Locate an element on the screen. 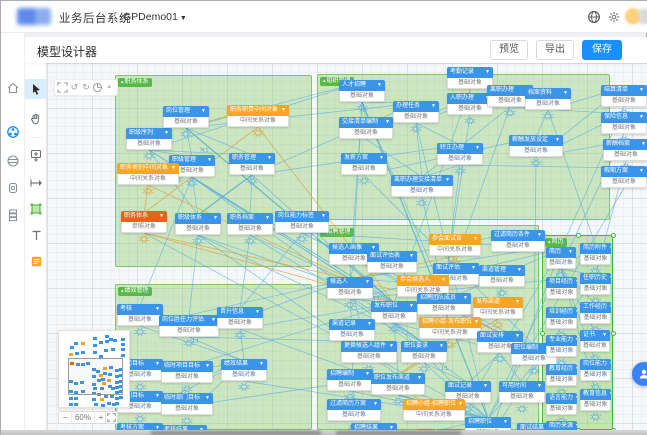  model-node: 人才招聘 ▼ 基础对象 is located at coordinates (362, 91).